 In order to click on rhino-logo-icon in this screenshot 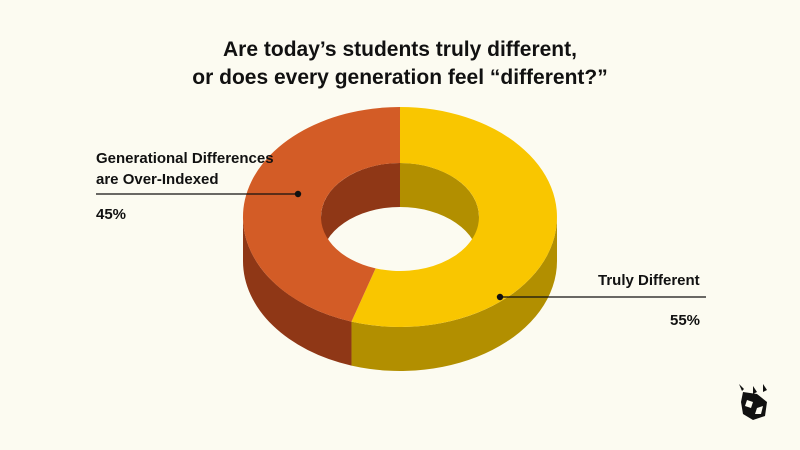, I will do `click(753, 402)`.